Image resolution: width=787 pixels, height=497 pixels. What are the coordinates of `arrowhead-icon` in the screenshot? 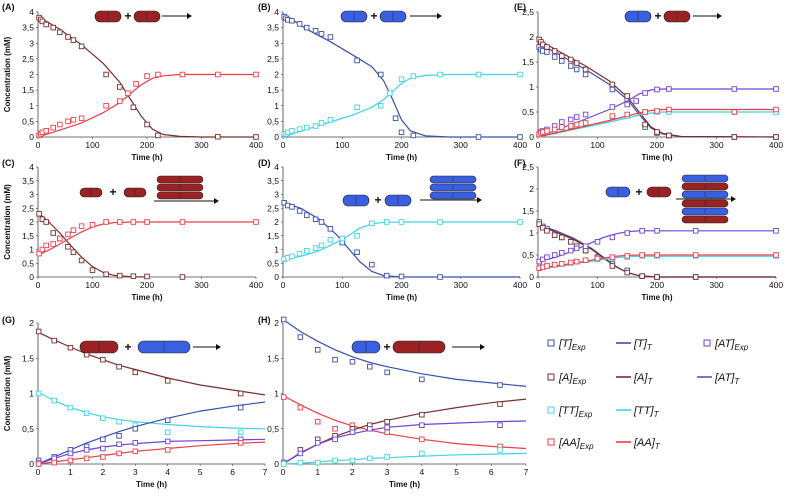 It's located at (439, 16).